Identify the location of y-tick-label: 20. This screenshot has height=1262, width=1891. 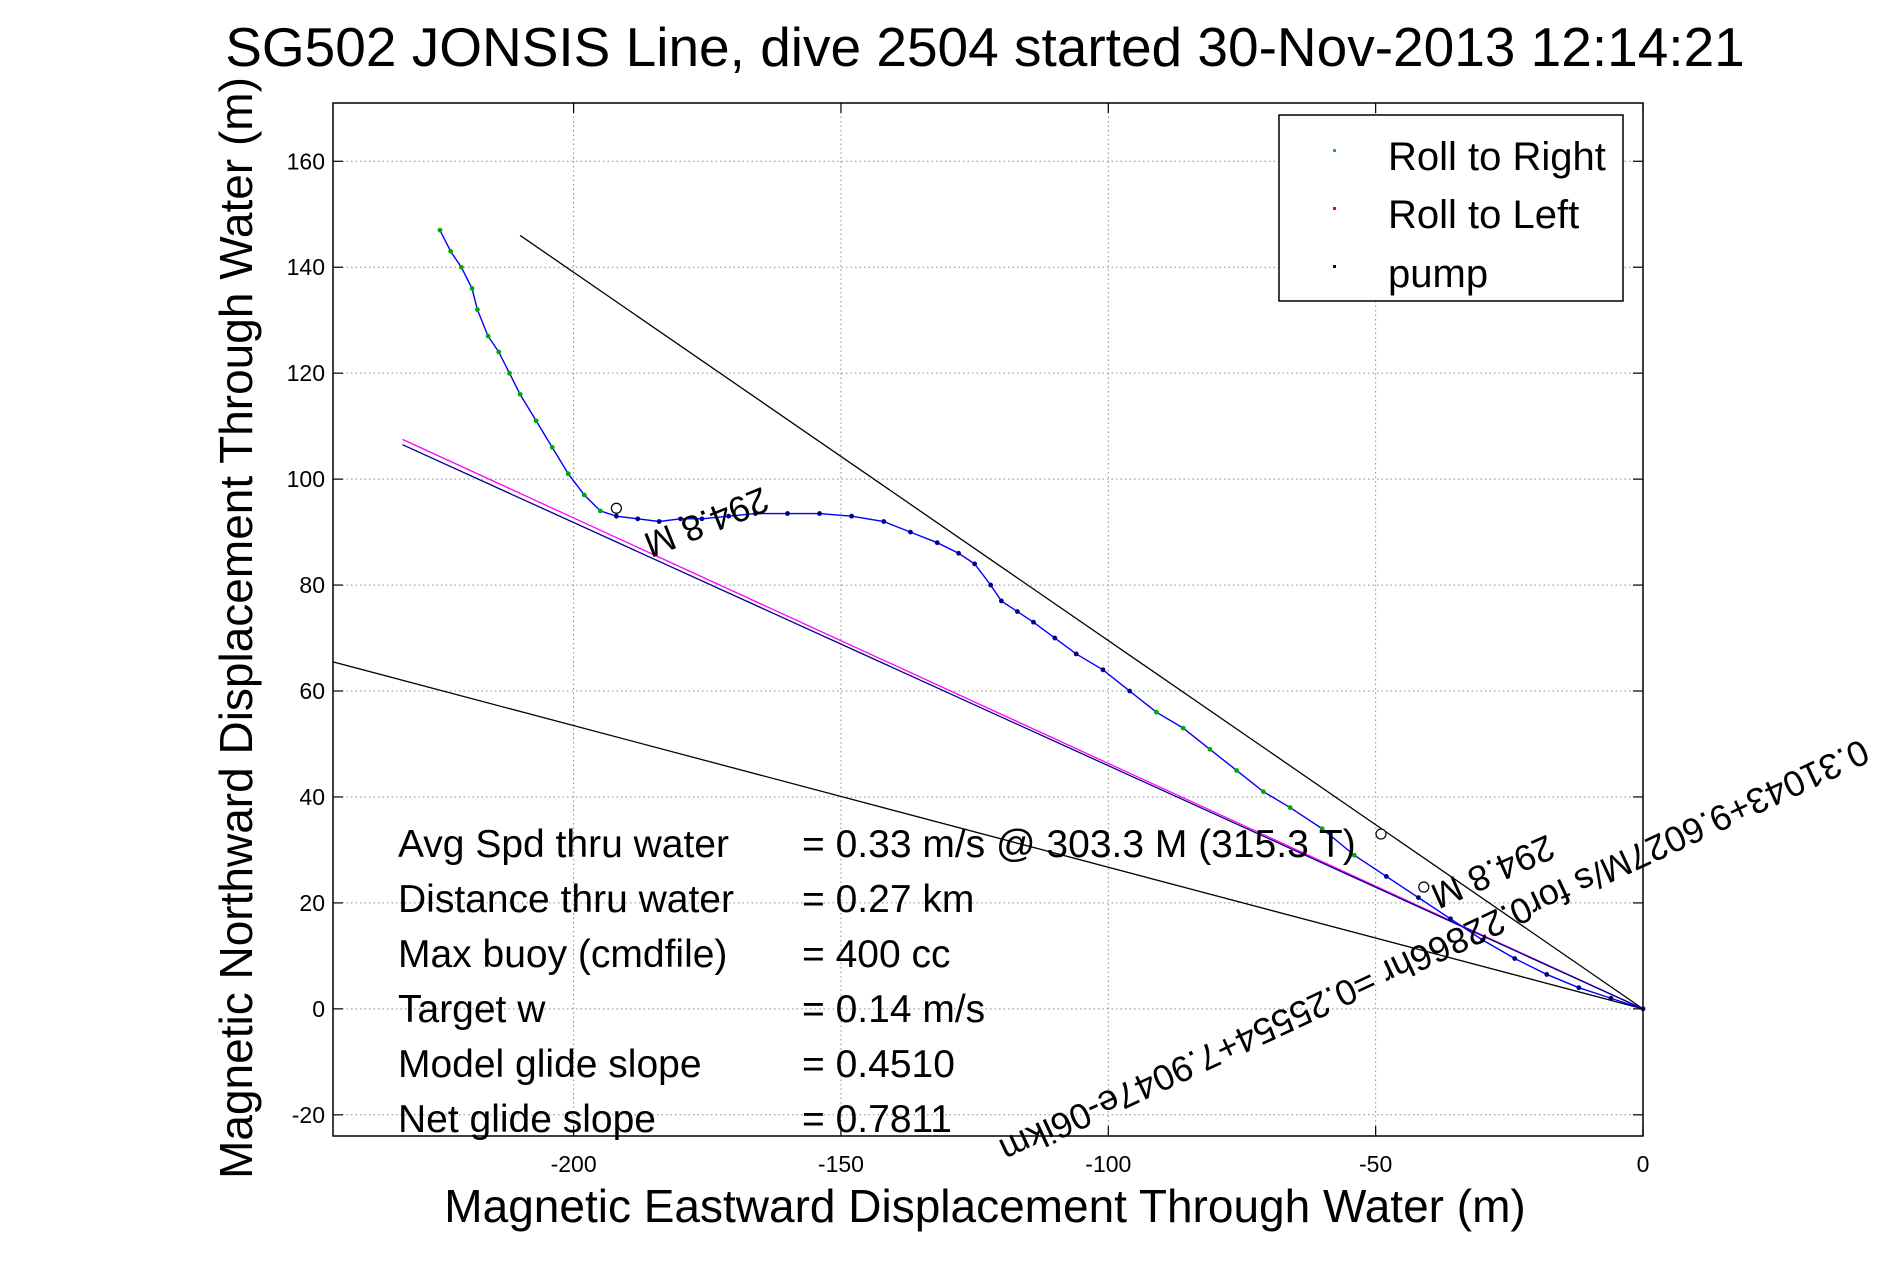
(312, 903).